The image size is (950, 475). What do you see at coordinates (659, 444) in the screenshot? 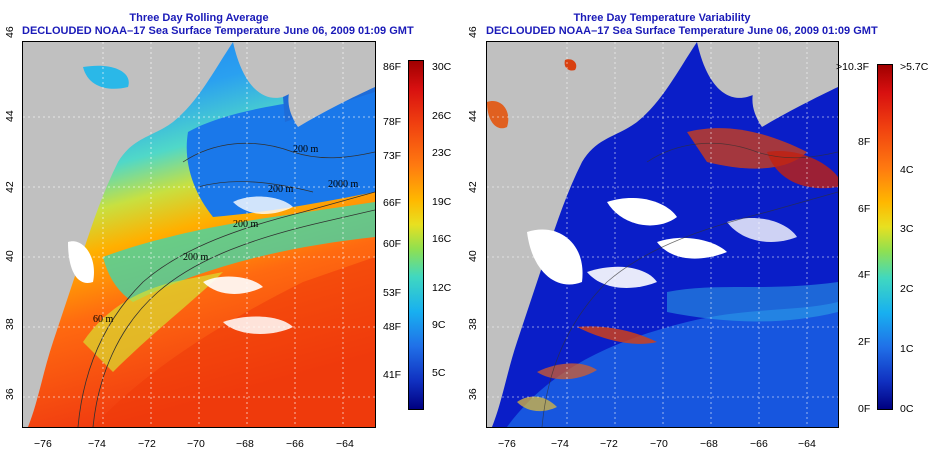
I see `x-tick-right: −70` at bounding box center [659, 444].